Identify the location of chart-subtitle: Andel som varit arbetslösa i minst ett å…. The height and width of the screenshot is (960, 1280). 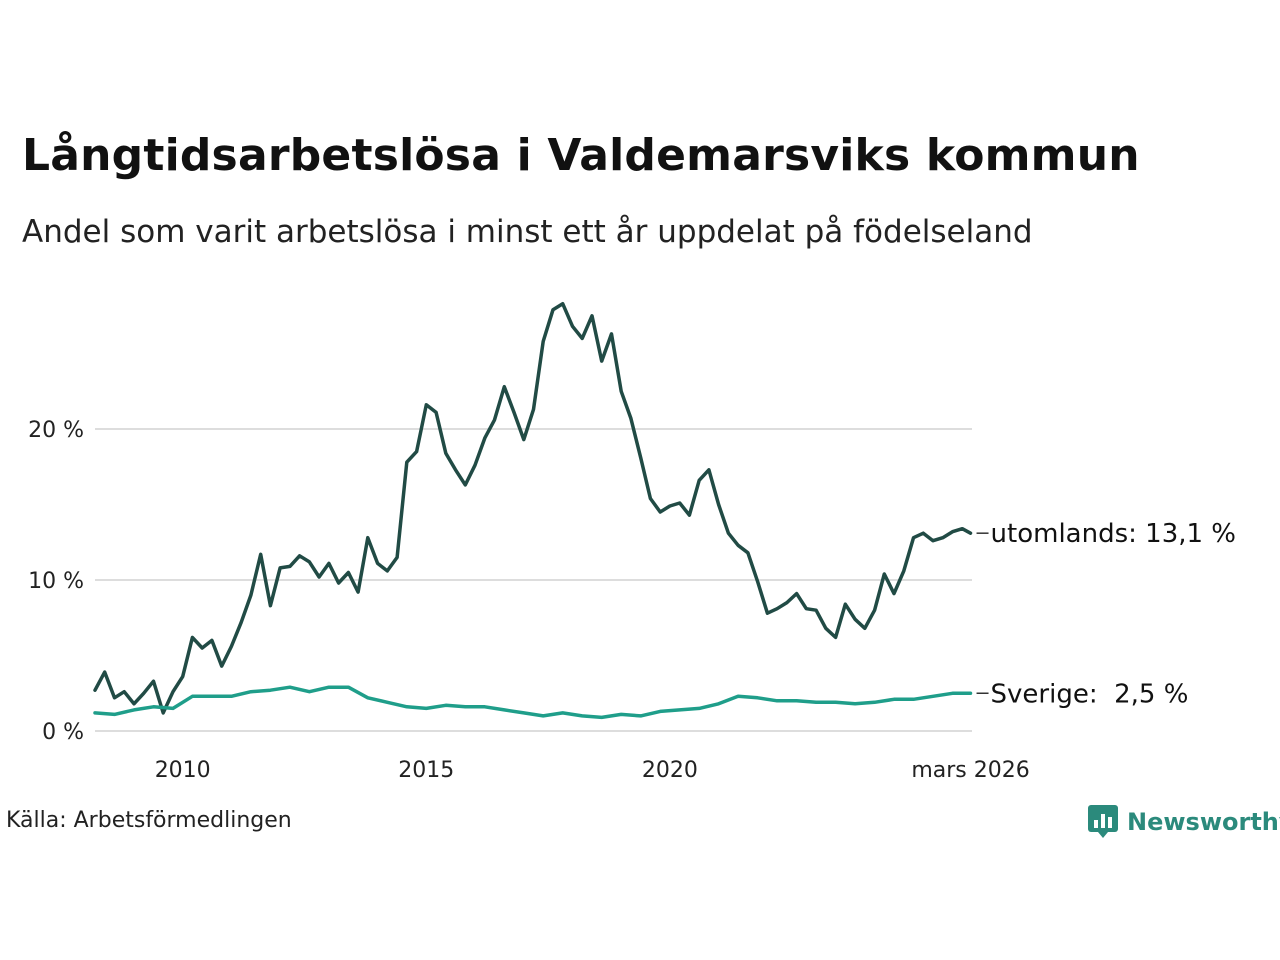
(527, 232).